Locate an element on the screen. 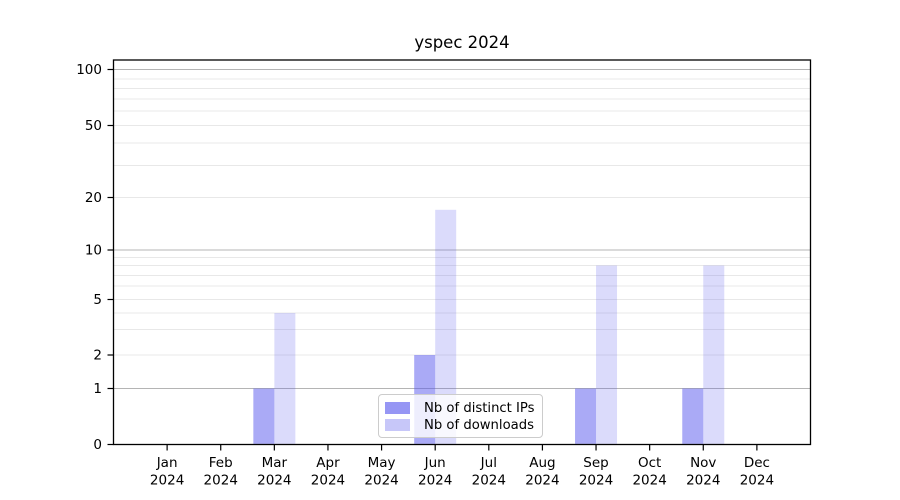 The height and width of the screenshot is (500, 900). legend-row-downloads: Nb of downloads is located at coordinates (460, 425).